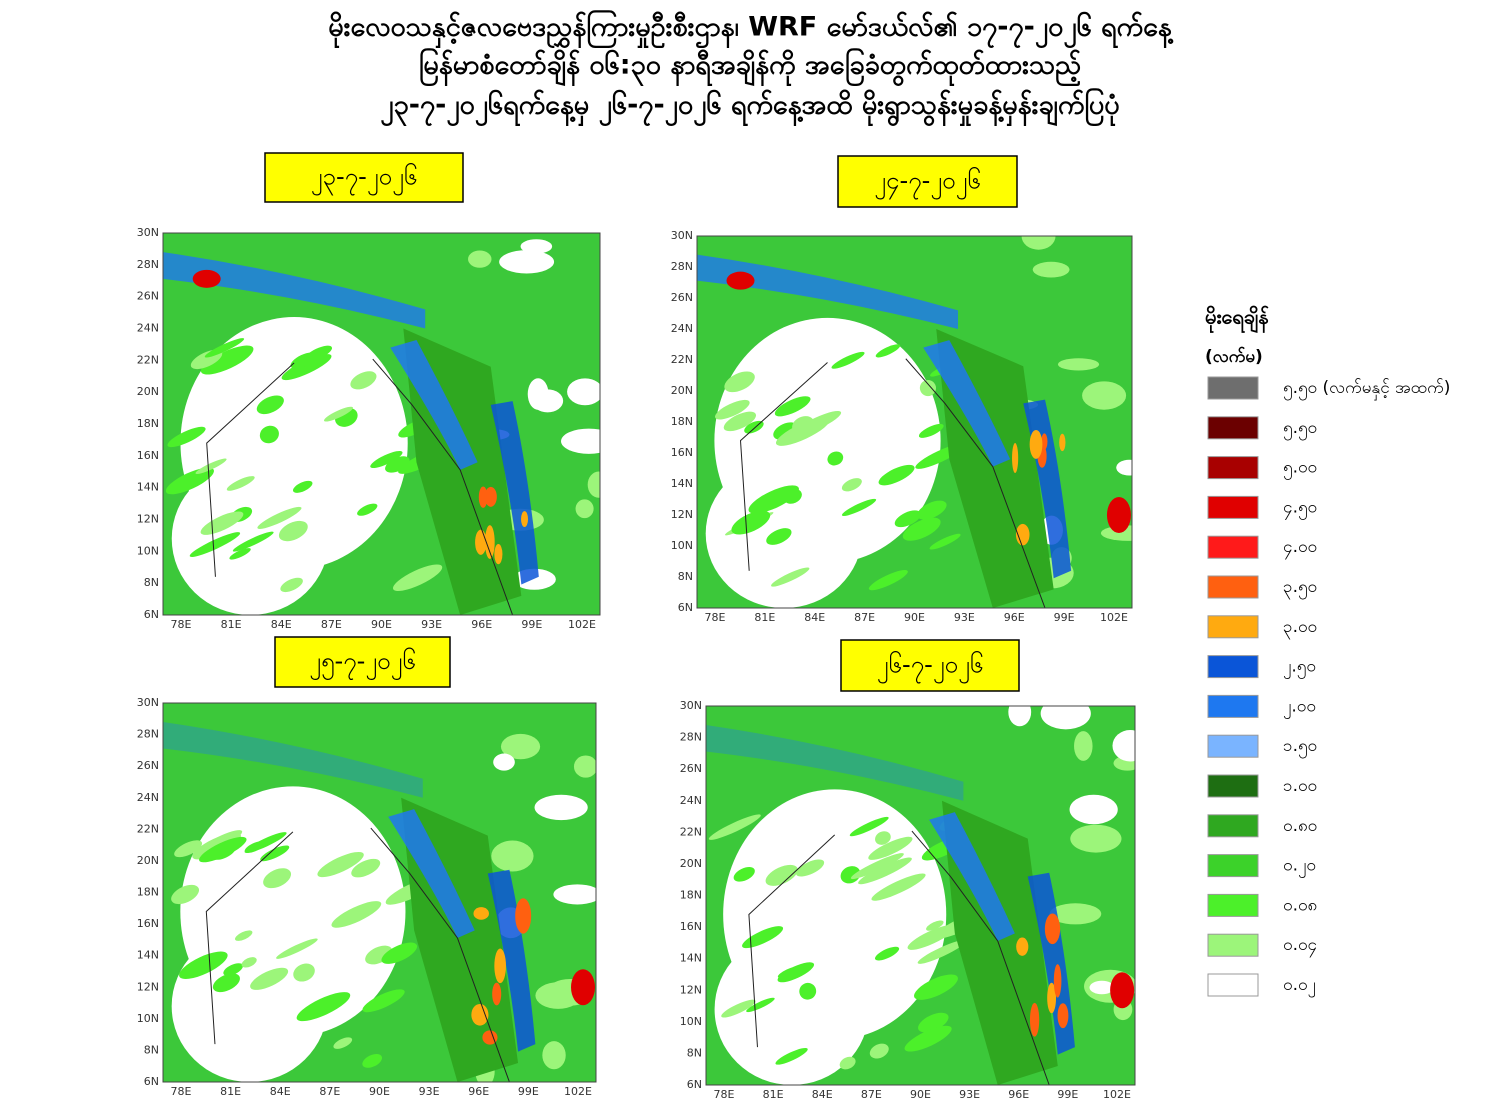  I want to click on lat-label: 14N, so click(691, 958).